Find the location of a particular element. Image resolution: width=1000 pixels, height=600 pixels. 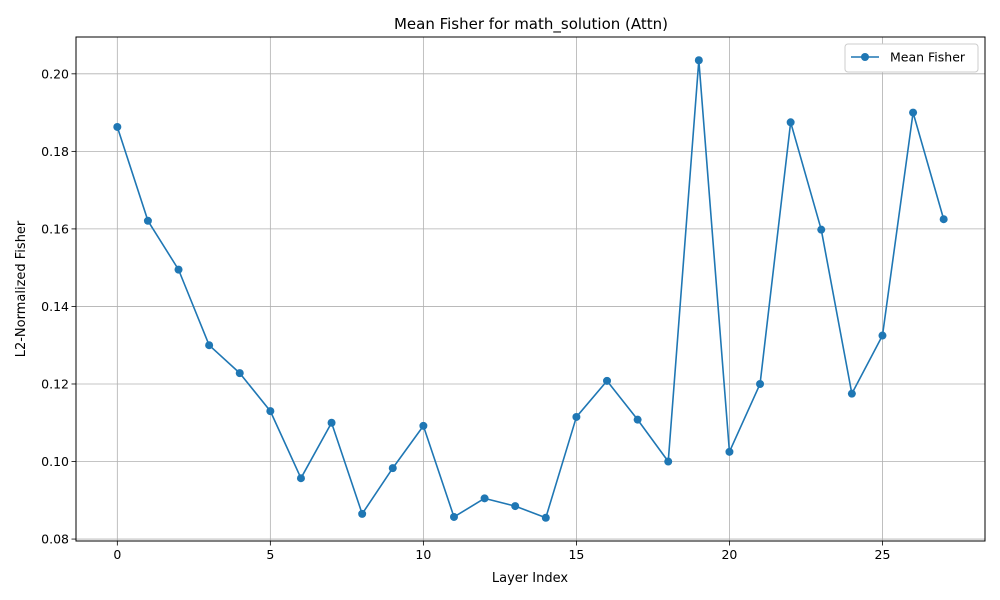

y-tick-label: 0.14 is located at coordinates (55, 306).